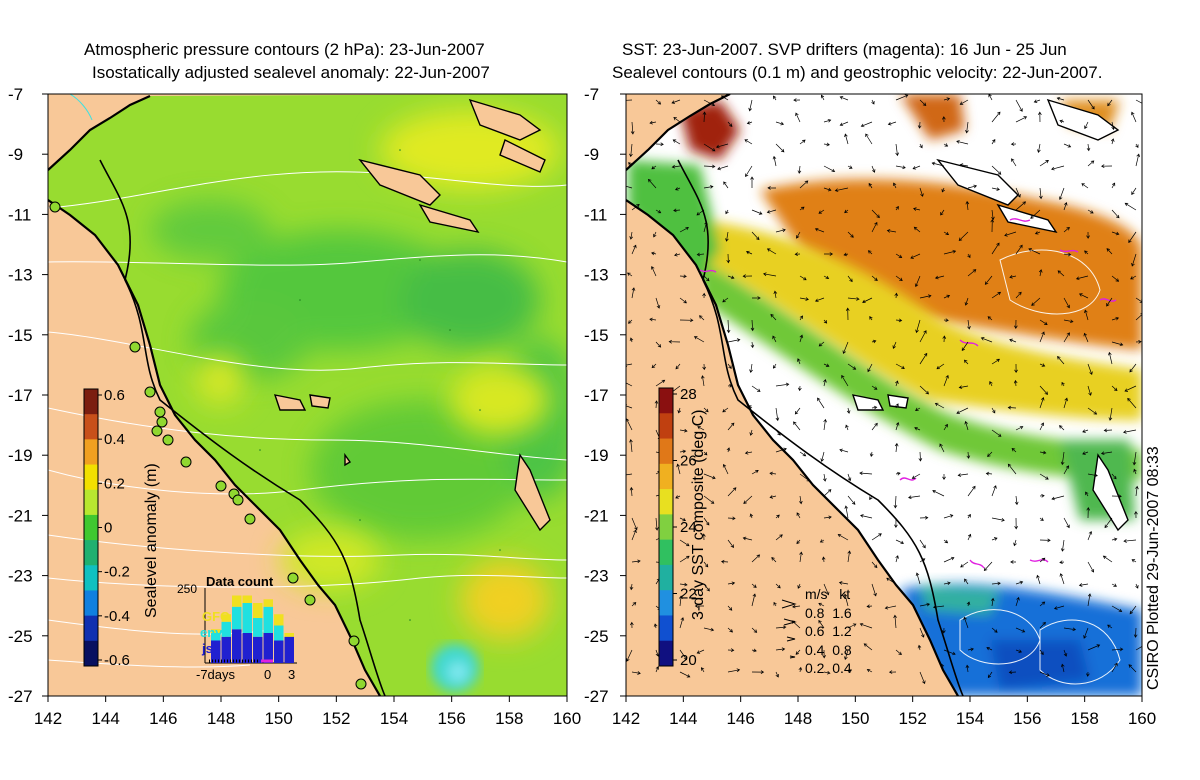  What do you see at coordinates (247, 648) in the screenshot?
I see `inset-bar-jsn1` at bounding box center [247, 648].